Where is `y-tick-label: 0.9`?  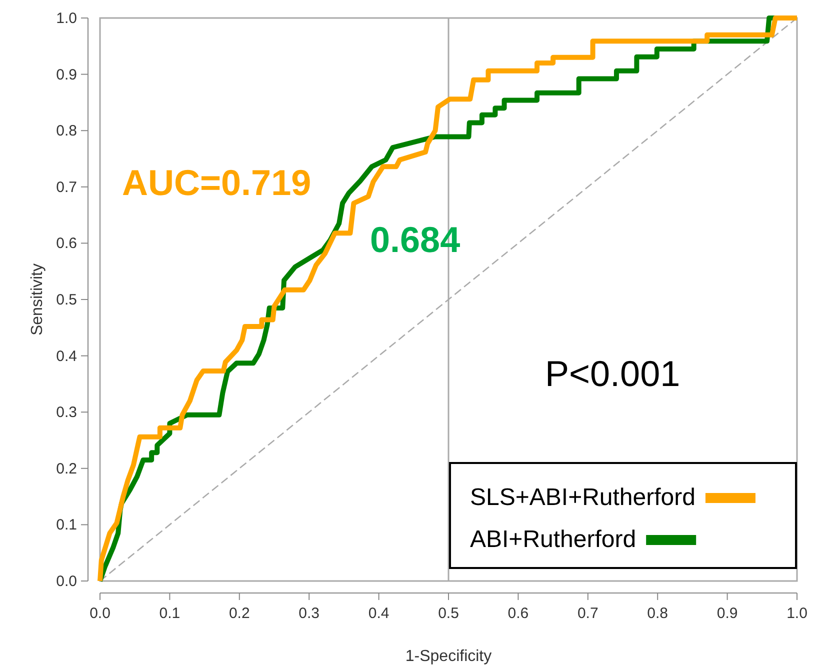
y-tick-label: 0.9 is located at coordinates (66, 75).